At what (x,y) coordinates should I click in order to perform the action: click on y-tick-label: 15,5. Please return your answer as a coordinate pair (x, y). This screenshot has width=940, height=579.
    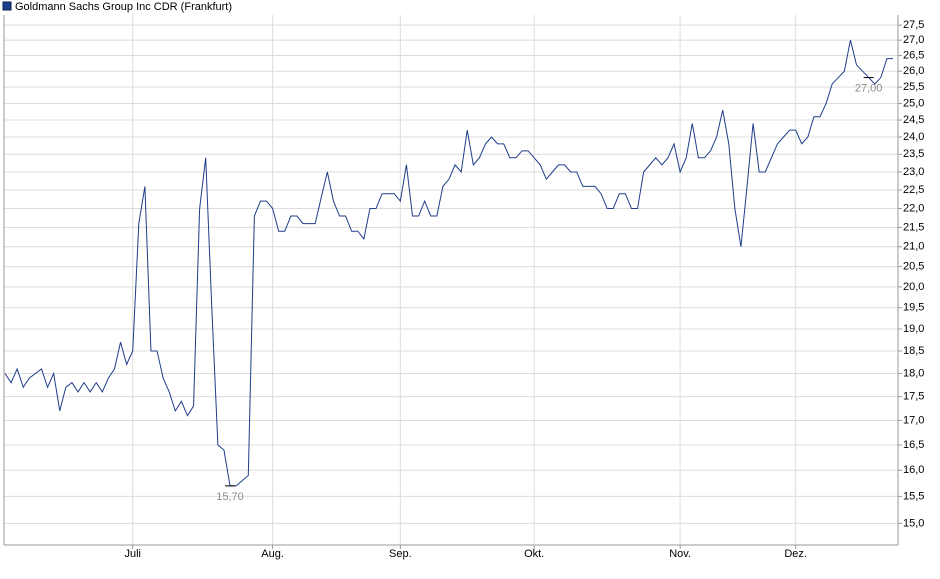
    Looking at the image, I should click on (913, 496).